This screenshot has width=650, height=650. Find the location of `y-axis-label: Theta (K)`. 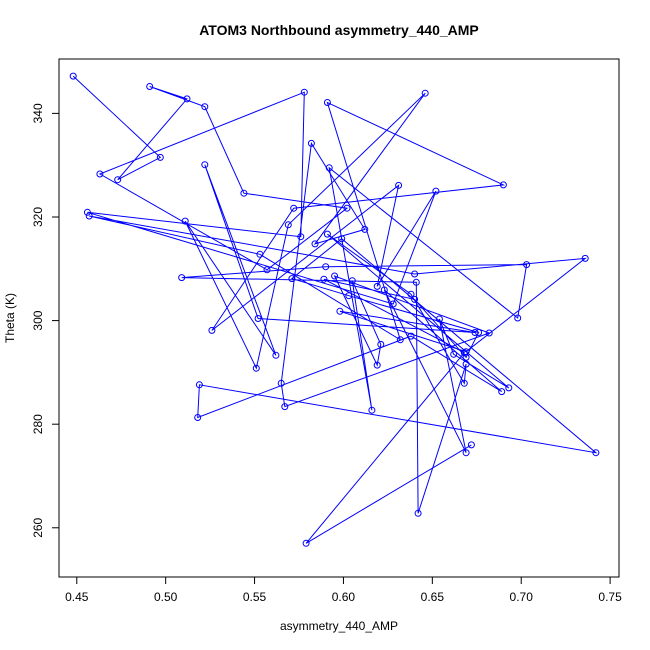

y-axis-label: Theta (K) is located at coordinates (10, 318).